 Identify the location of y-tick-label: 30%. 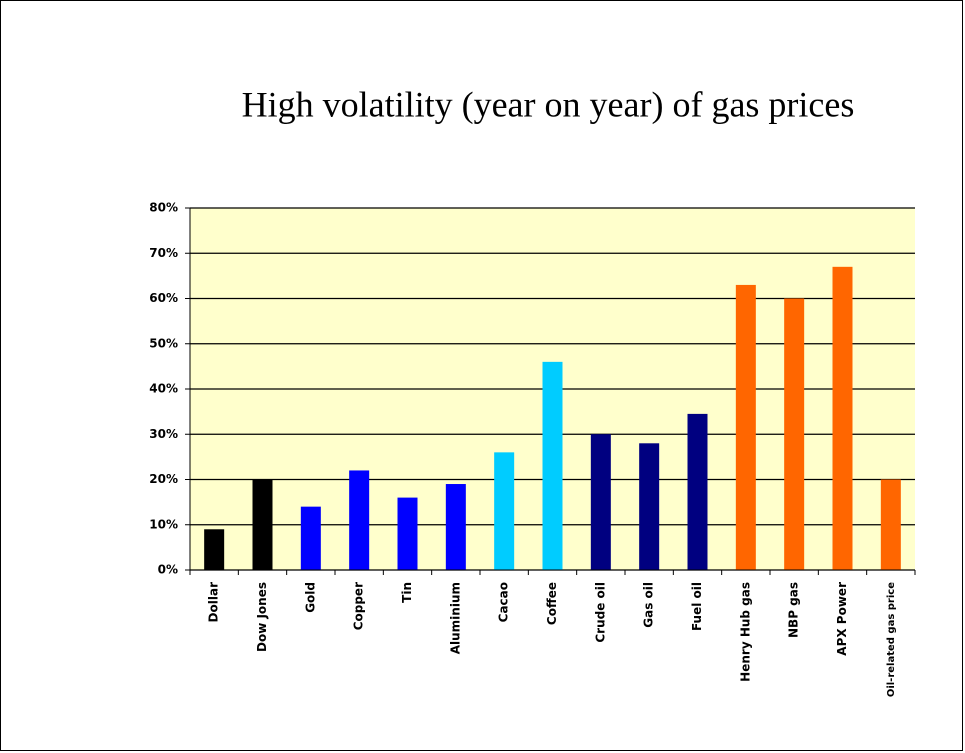
(163, 434).